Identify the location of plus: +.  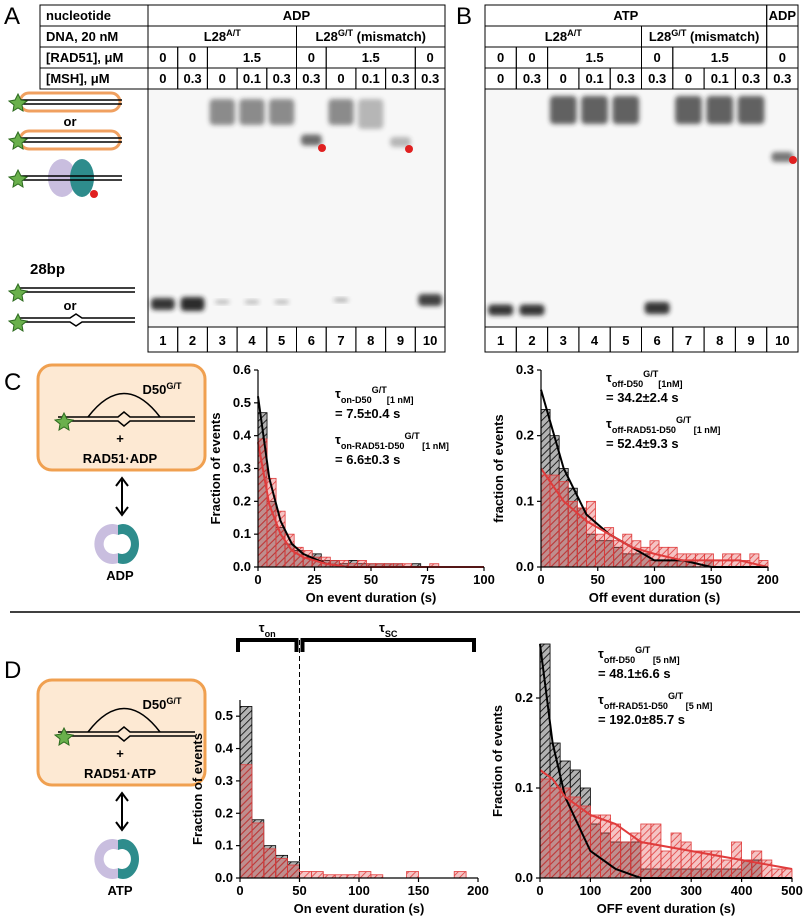
(120, 438).